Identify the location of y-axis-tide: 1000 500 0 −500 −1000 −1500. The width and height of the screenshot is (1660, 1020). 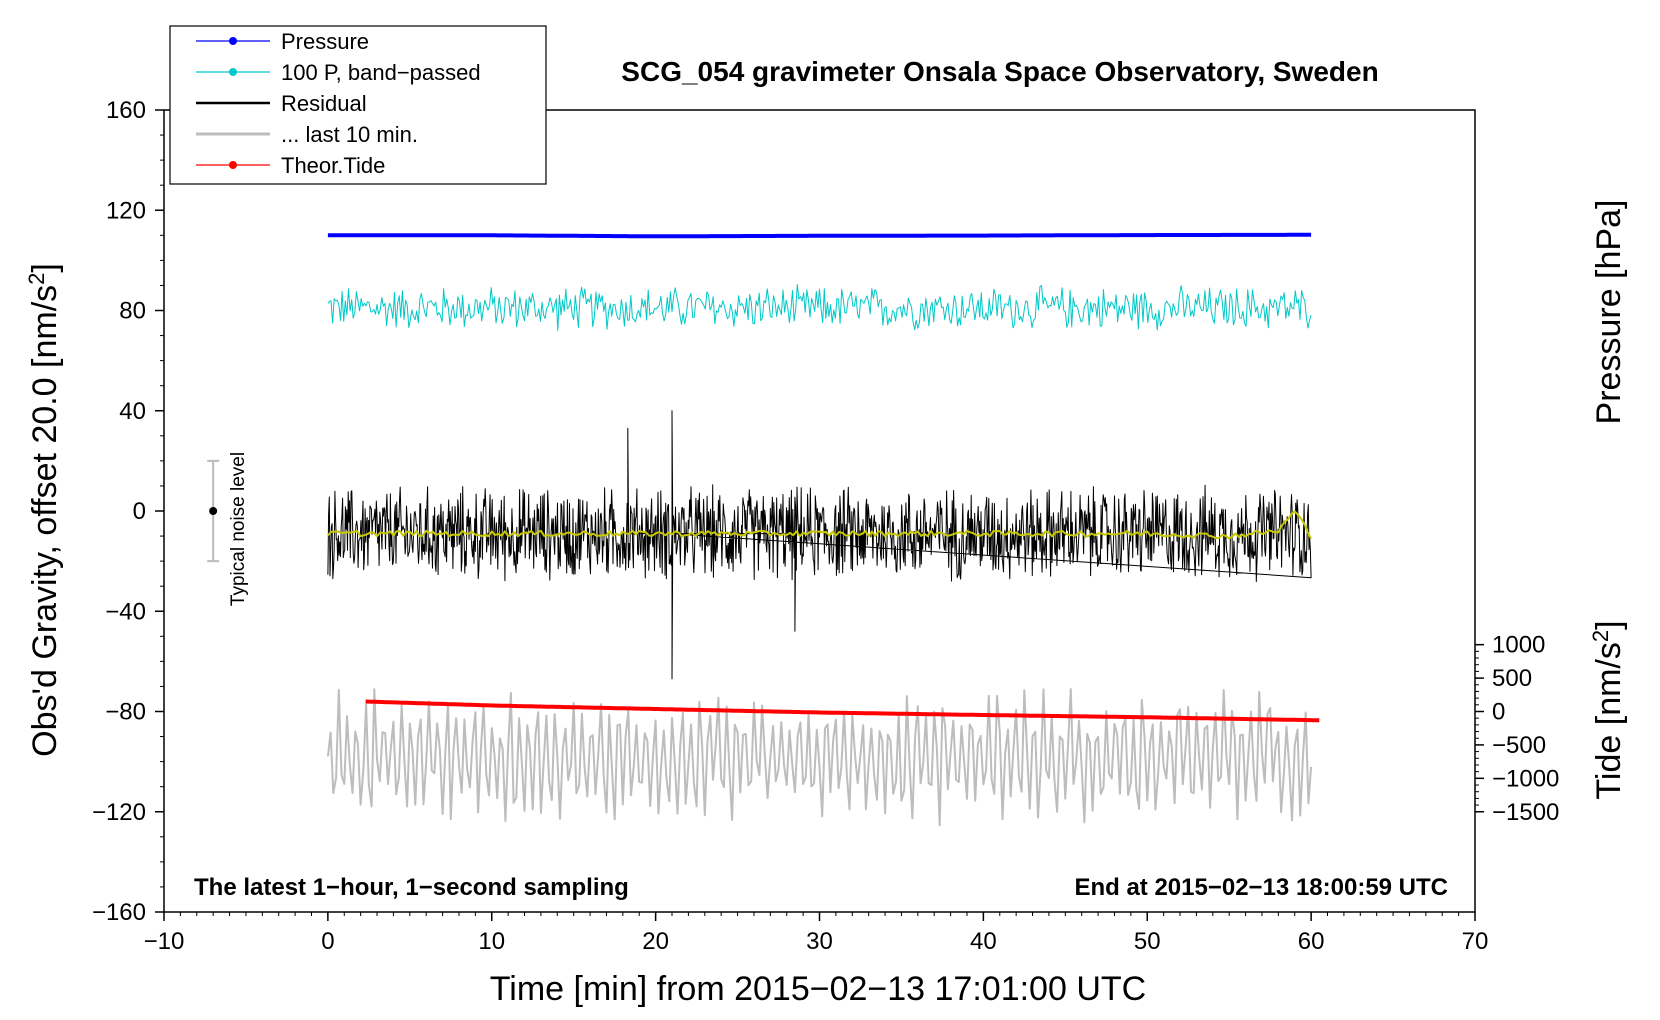
(1517, 729).